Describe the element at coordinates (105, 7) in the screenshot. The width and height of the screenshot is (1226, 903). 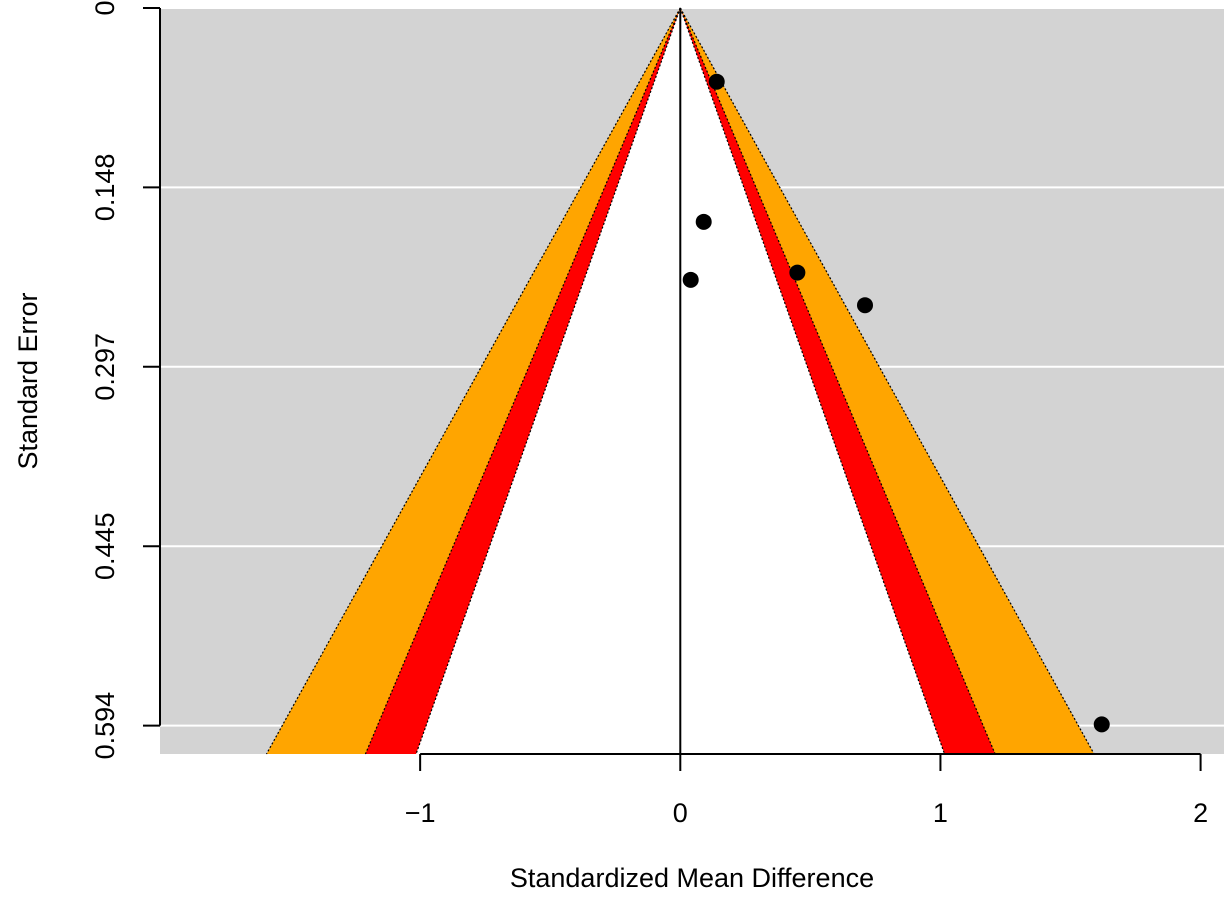
I see `y-tick-label: 0` at that location.